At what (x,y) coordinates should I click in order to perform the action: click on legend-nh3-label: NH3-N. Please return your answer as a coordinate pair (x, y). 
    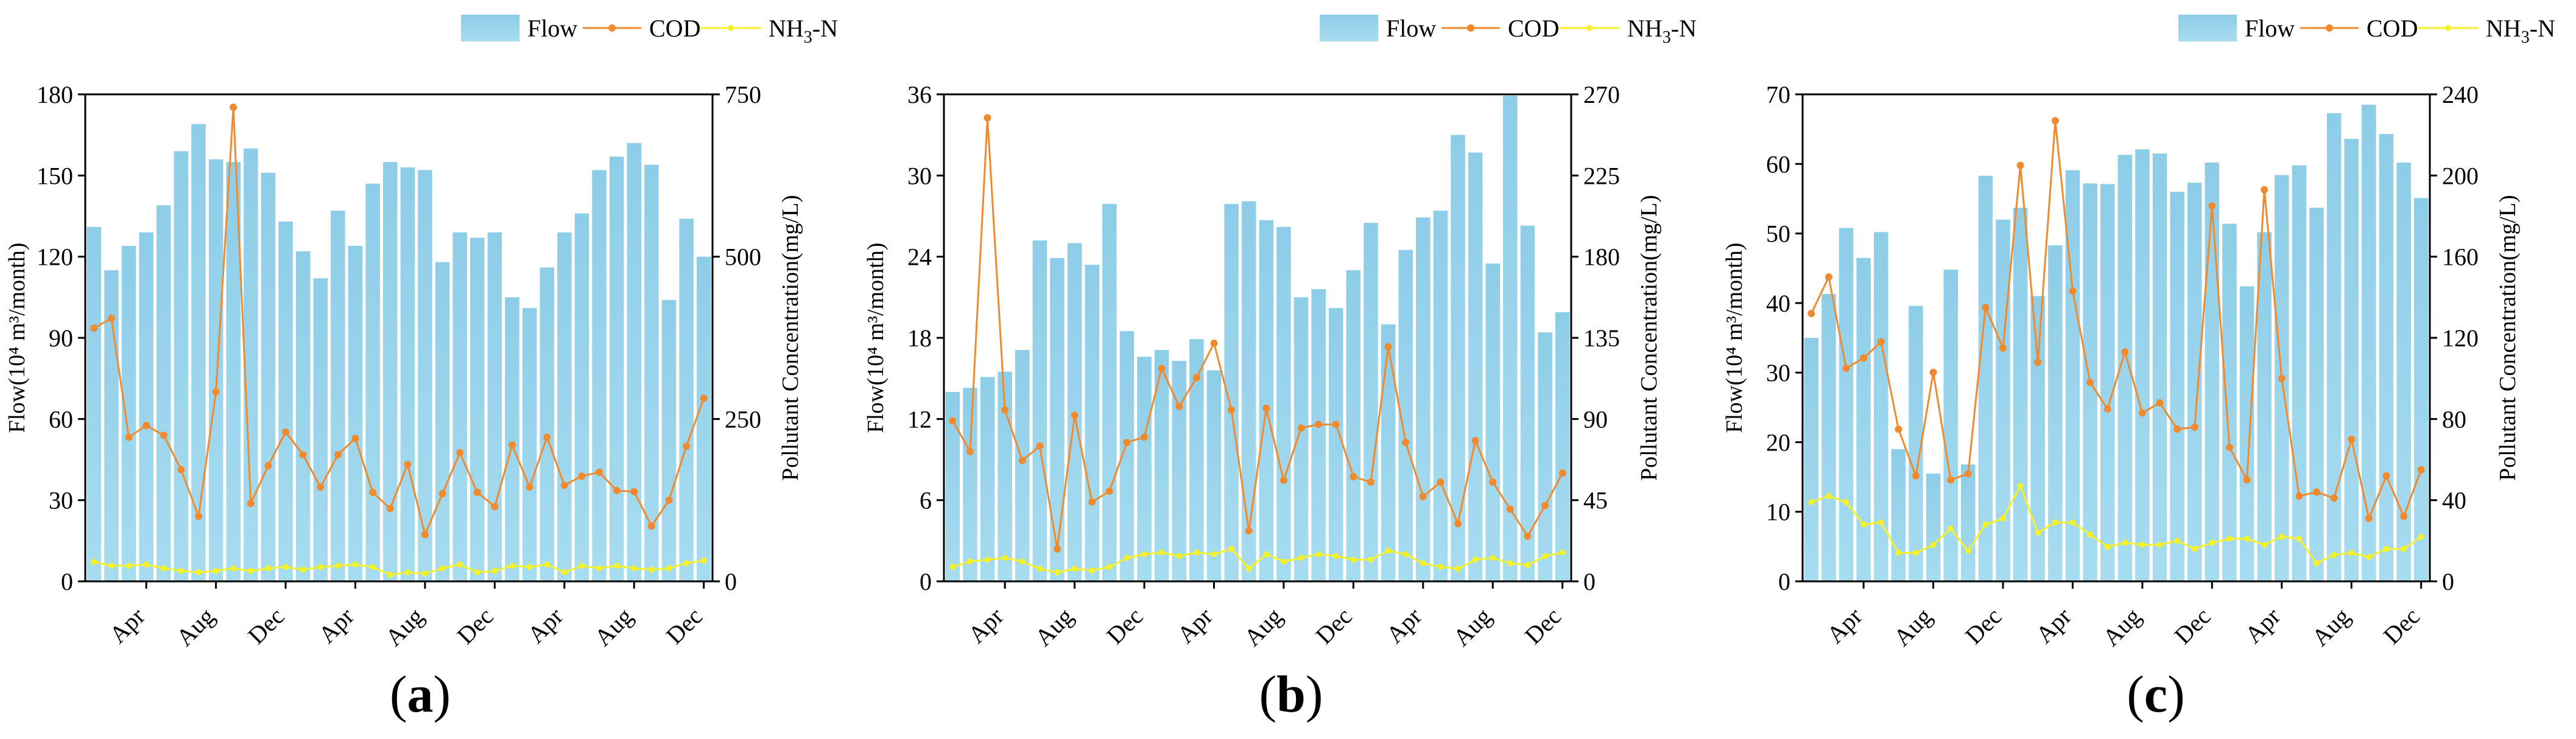
    Looking at the image, I should click on (803, 31).